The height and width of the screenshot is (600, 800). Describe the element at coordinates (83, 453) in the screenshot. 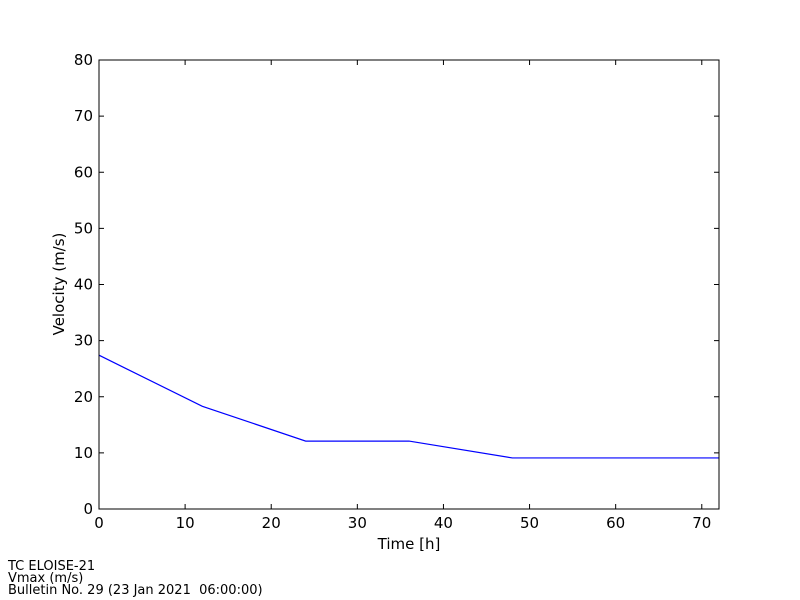

I see `y-tick-label: 10` at that location.